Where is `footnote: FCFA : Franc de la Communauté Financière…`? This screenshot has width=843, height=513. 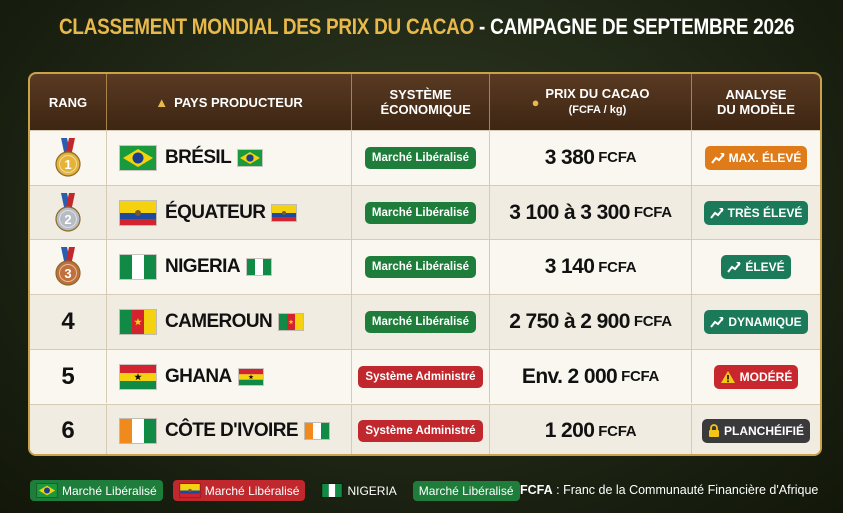
footnote: FCFA : Franc de la Communauté Financière… is located at coordinates (669, 490).